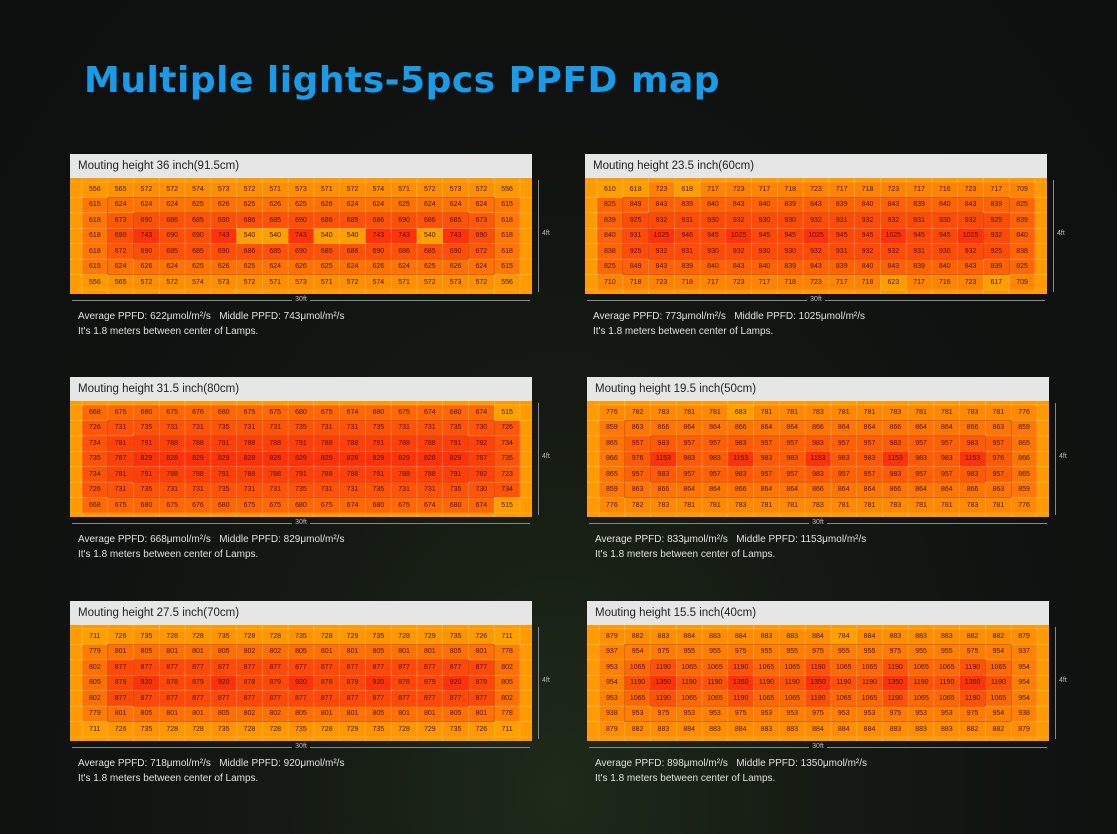 The height and width of the screenshot is (834, 1117). What do you see at coordinates (687, 236) in the screenshot?
I see `ppfd-value: 946` at bounding box center [687, 236].